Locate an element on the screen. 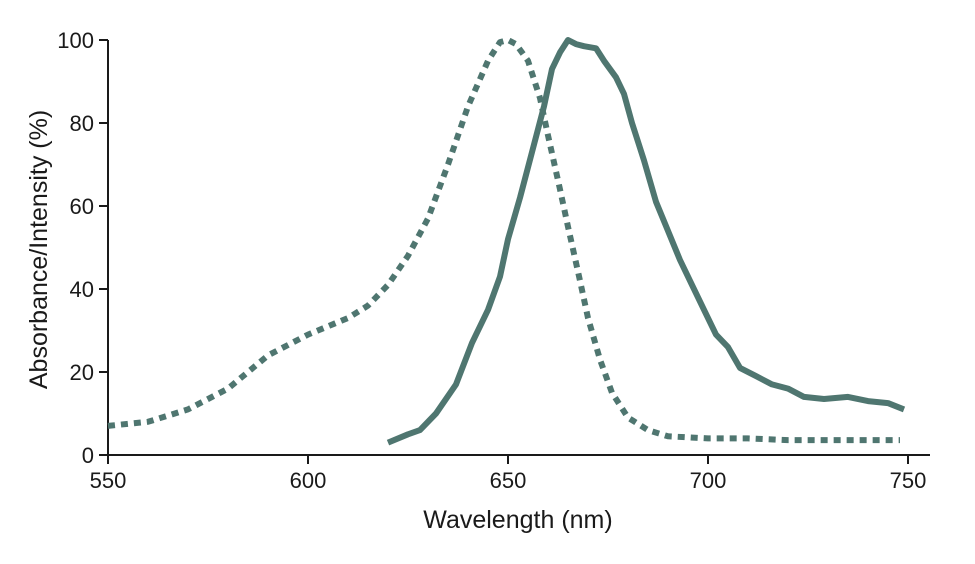  x-axis-ticks: 550 600 650 700 750 is located at coordinates (508, 474).